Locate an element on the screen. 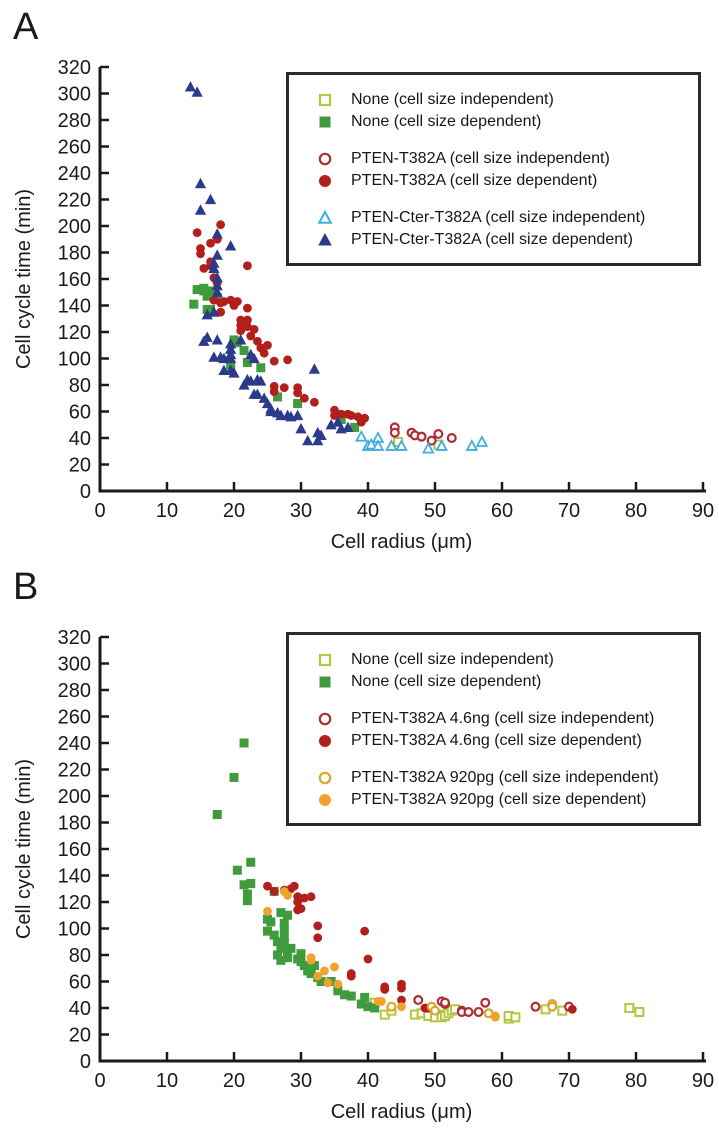 This screenshot has height=1131, width=719. y-tick-label: 300 is located at coordinates (74, 665).